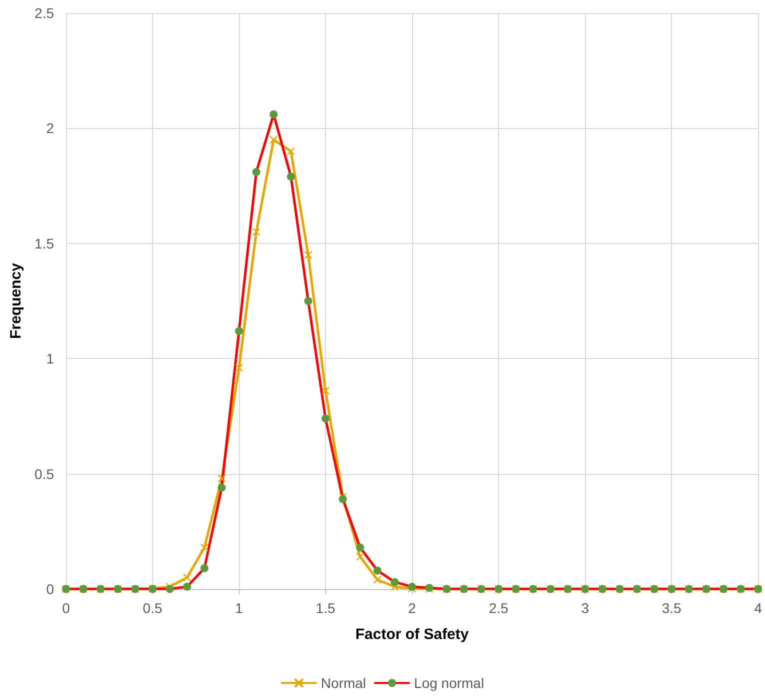  What do you see at coordinates (16, 300) in the screenshot?
I see `y-axis-title: Frequency` at bounding box center [16, 300].